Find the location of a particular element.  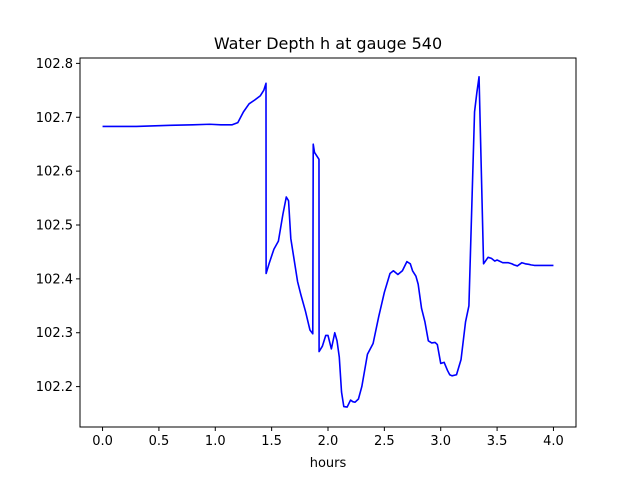

y-tick-label: 102.7 is located at coordinates (54, 118).